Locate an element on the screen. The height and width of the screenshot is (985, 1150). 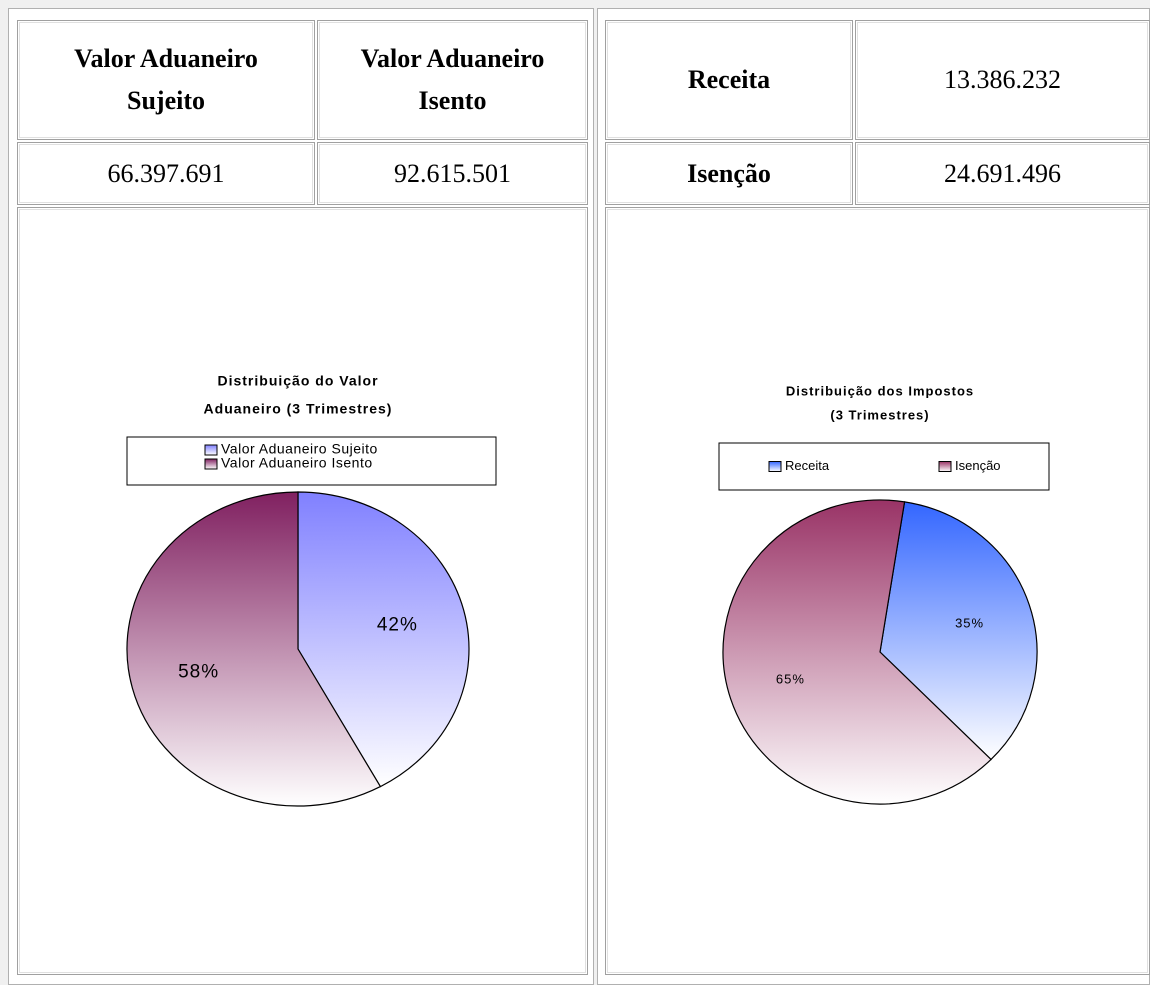
header-text: Valor Aduaneiro Sujeito is located at coordinates (166, 79).